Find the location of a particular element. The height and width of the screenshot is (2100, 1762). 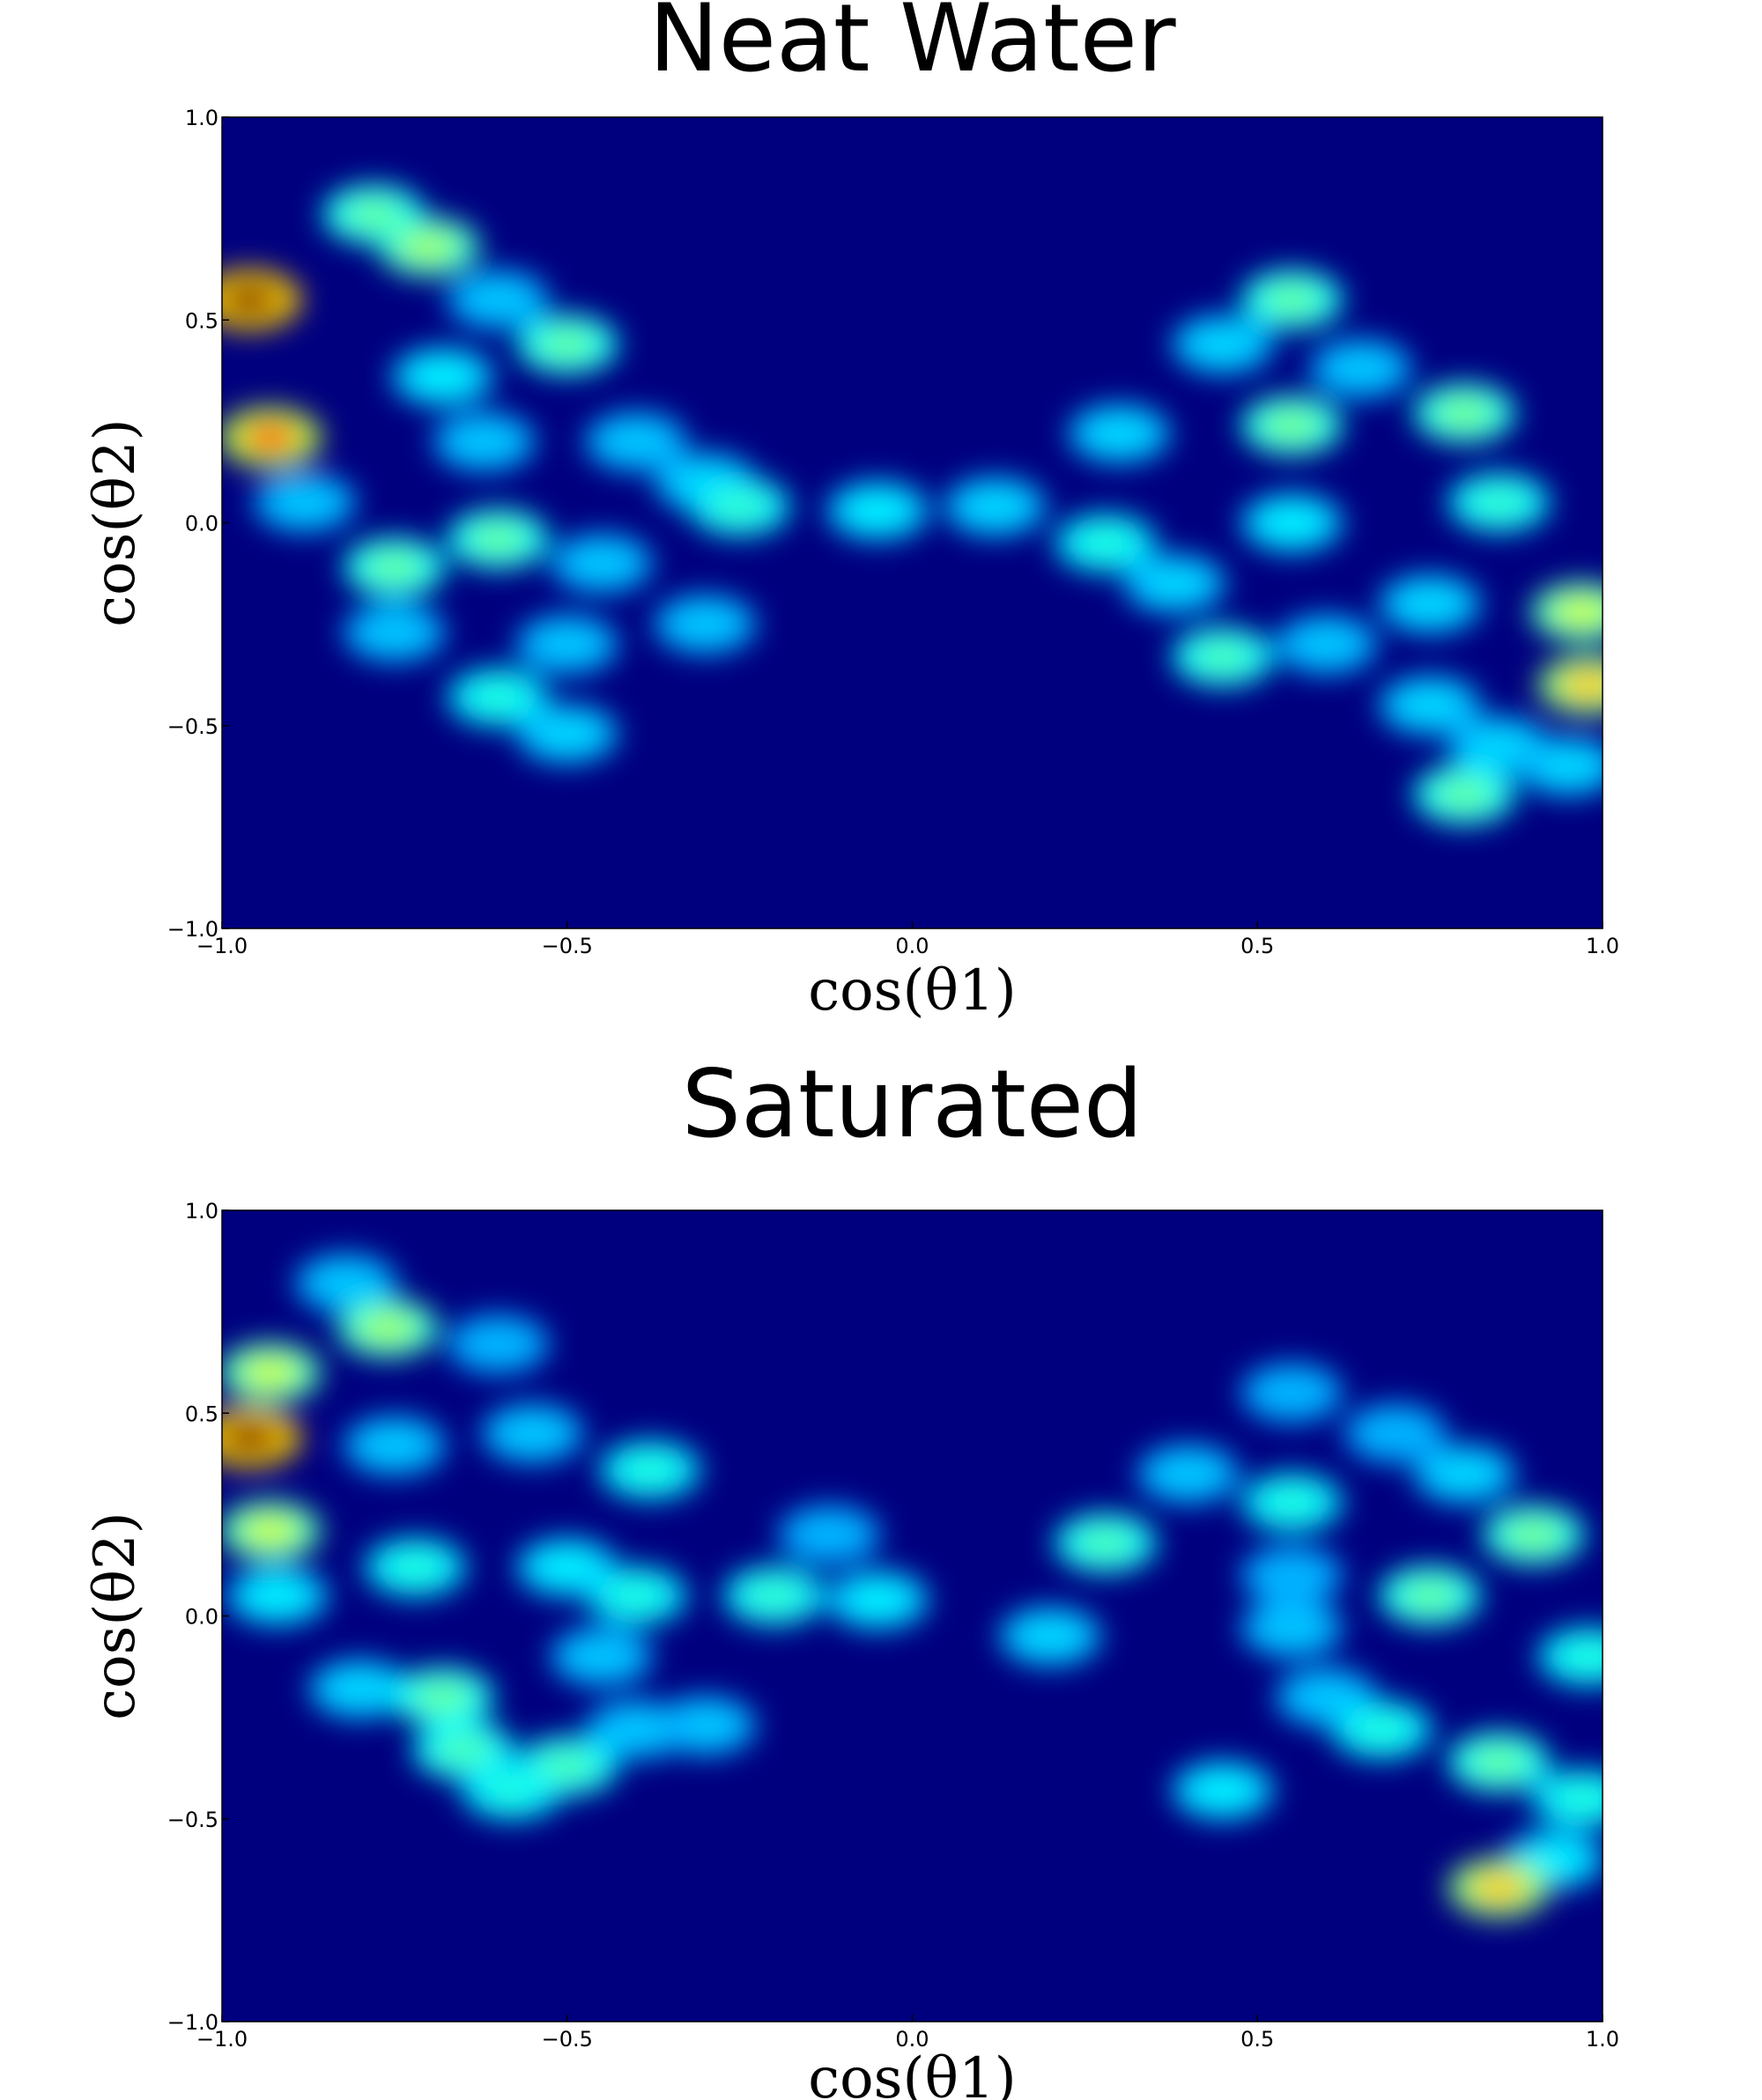

y-tick-label: −0.5 is located at coordinates (192, 1820).